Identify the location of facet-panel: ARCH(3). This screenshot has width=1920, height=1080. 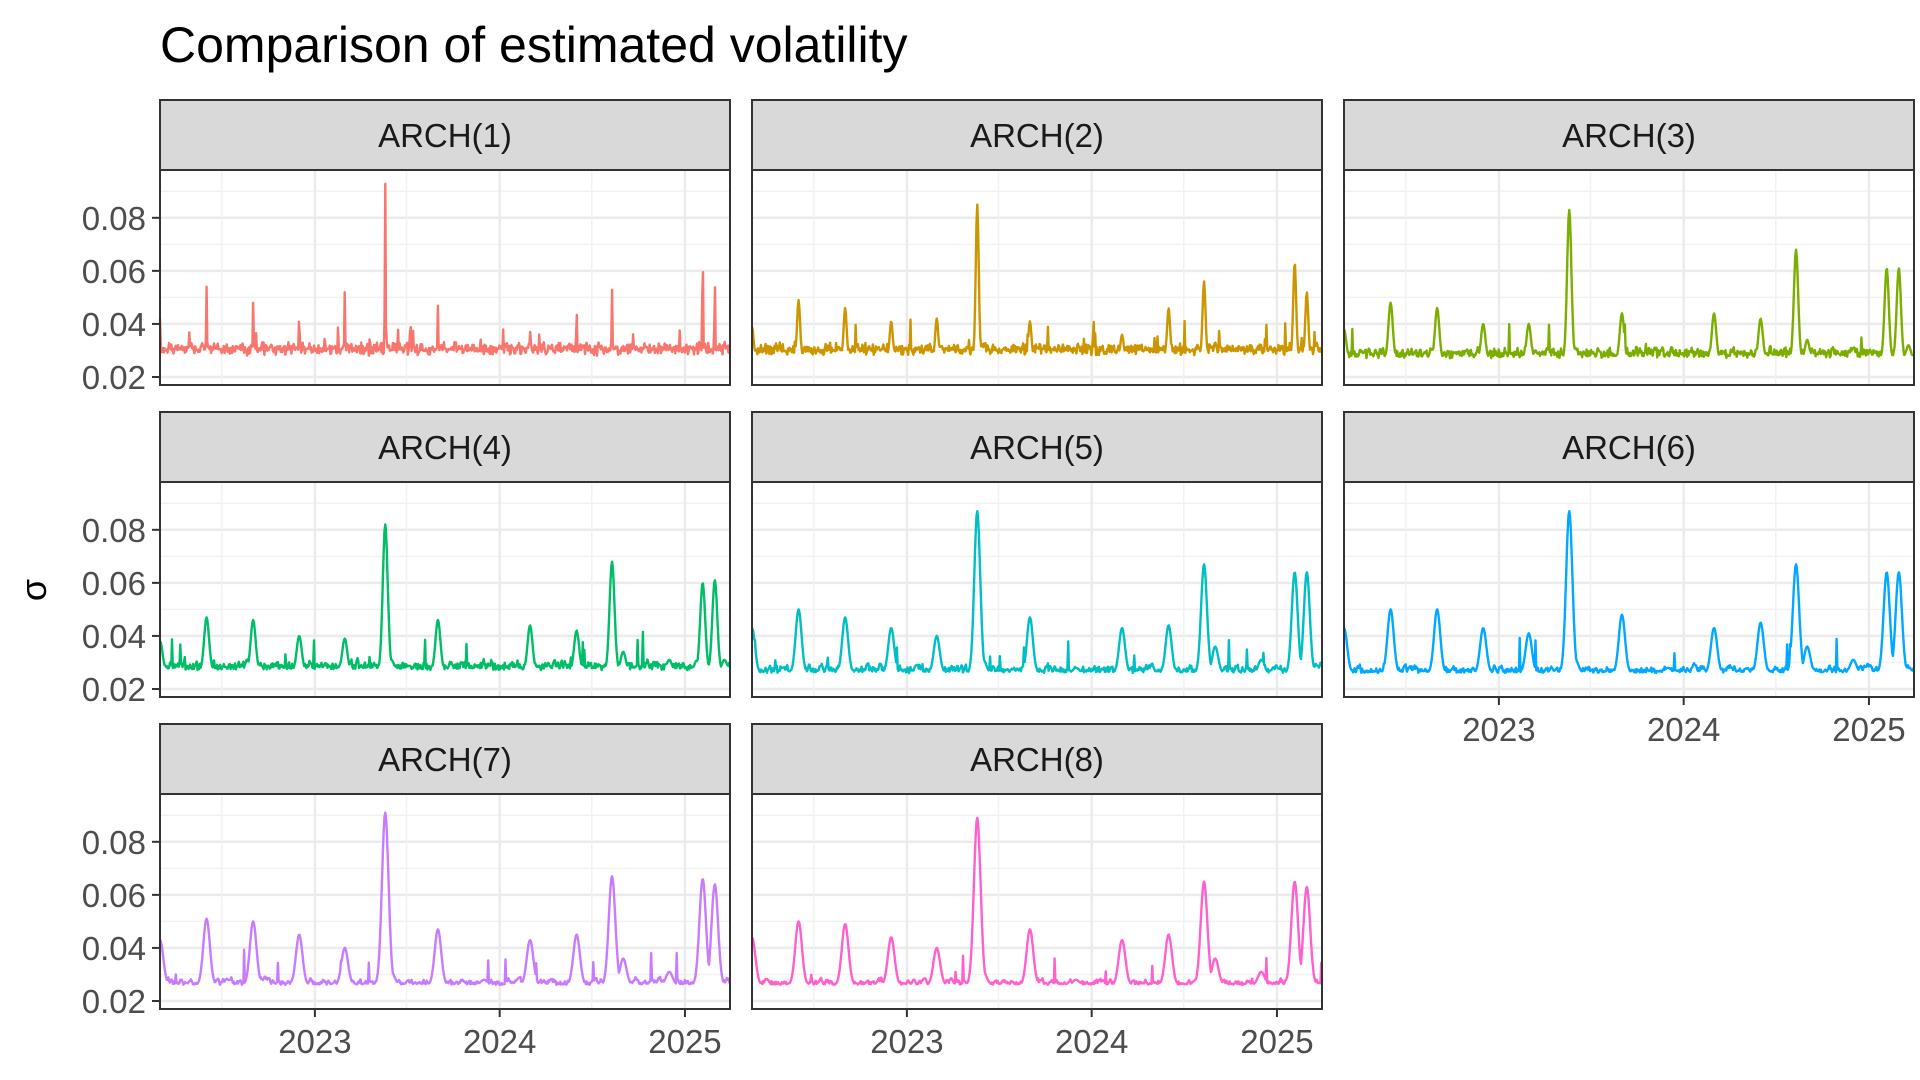
(1628, 242).